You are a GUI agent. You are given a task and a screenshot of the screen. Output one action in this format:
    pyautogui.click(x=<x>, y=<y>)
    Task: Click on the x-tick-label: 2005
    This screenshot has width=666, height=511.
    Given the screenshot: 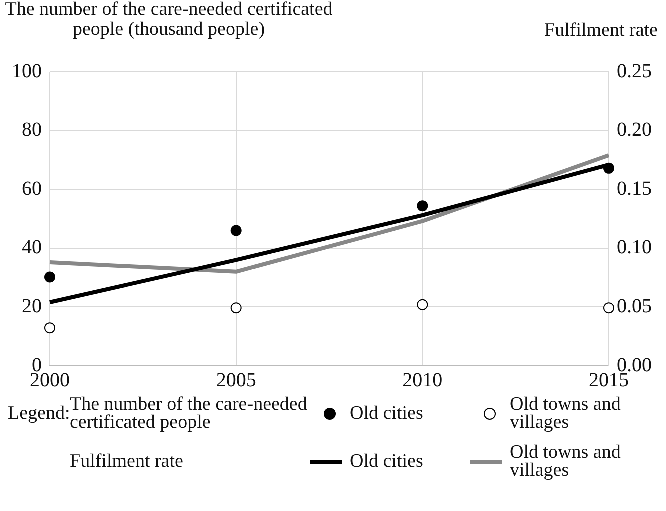 What is the action you would take?
    pyautogui.click(x=236, y=380)
    